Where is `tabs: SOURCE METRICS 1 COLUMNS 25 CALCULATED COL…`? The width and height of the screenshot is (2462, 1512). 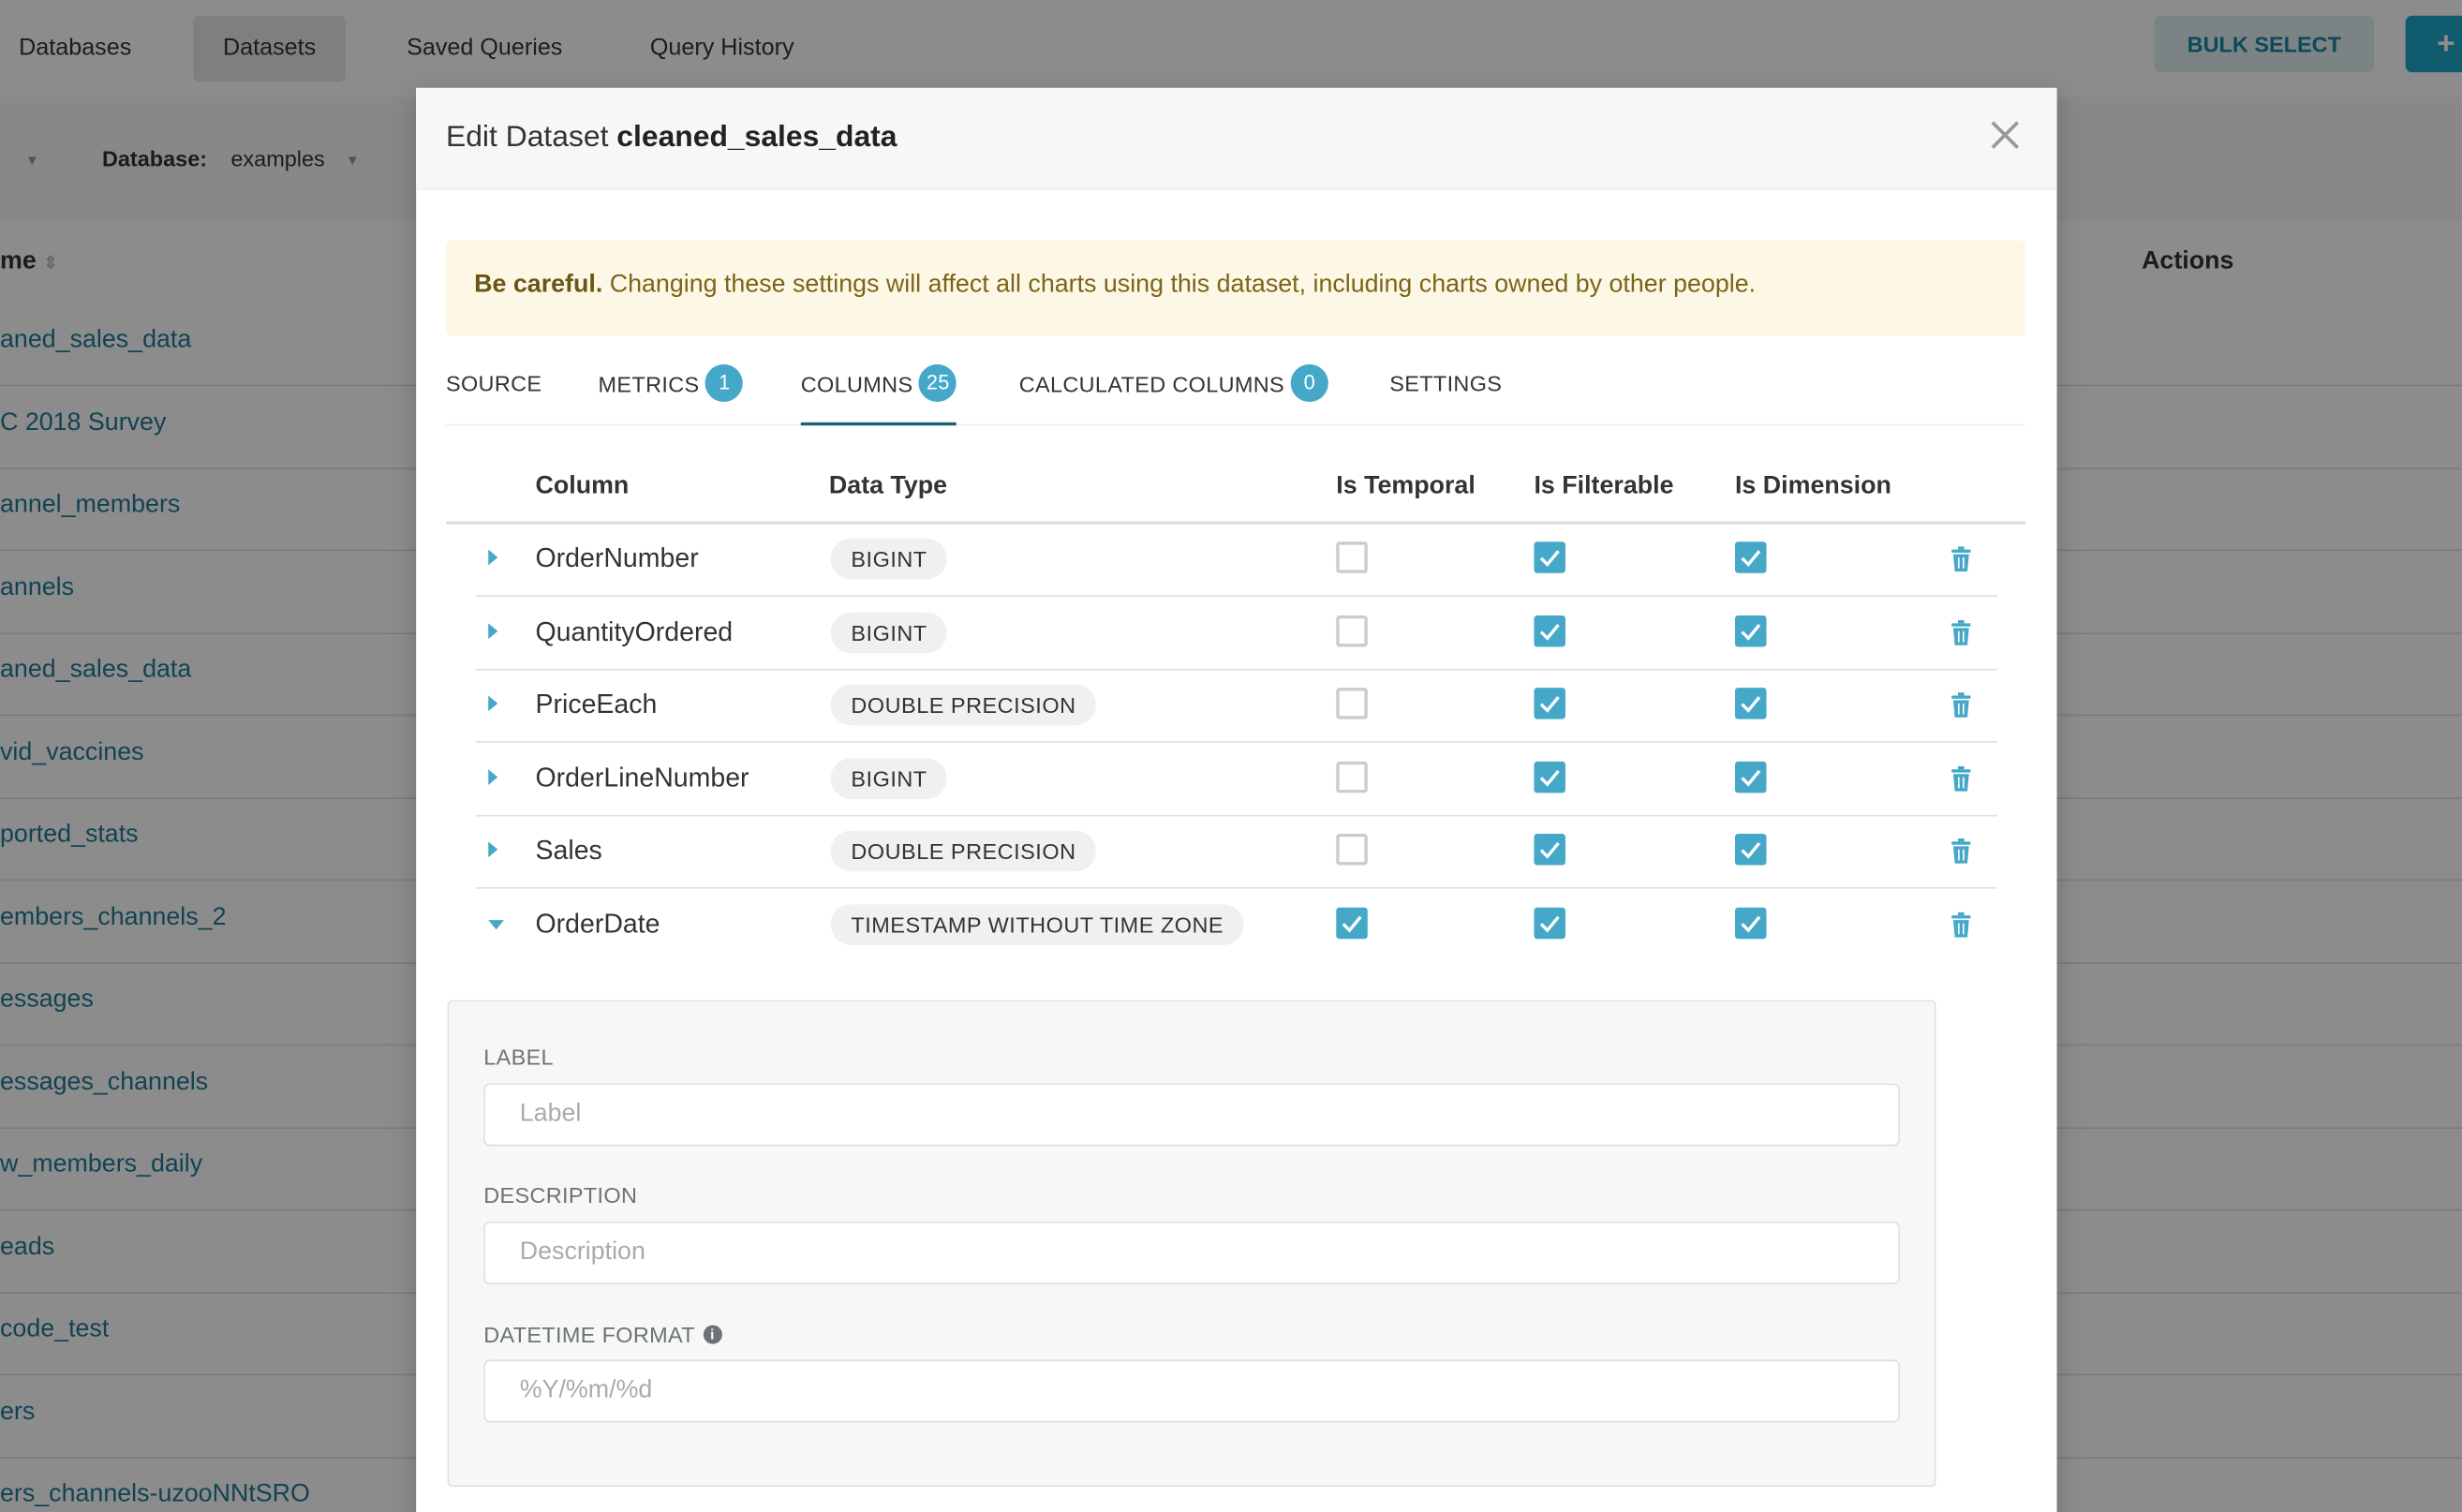
tabs: SOURCE METRICS 1 COLUMNS 25 CALCULATED COL… is located at coordinates (1236, 392).